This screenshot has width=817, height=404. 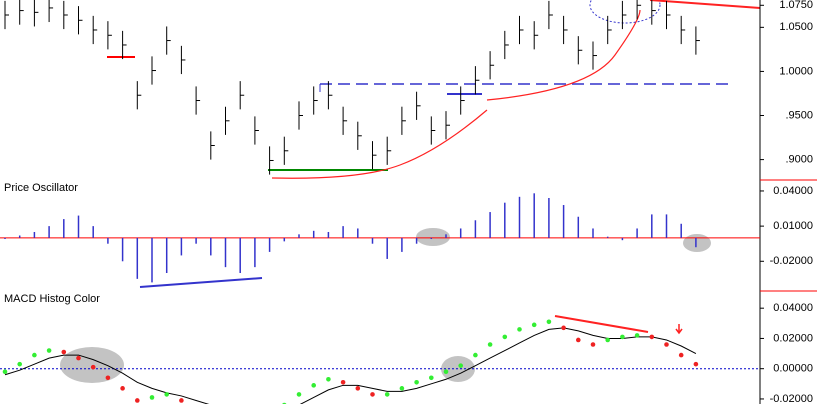 I want to click on y-tick-label: 1.0000, so click(x=796, y=71).